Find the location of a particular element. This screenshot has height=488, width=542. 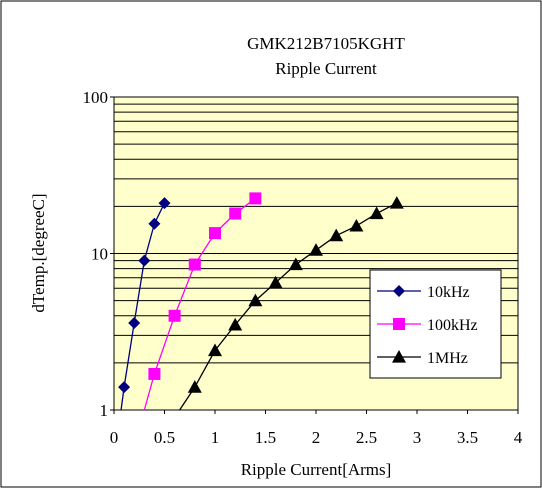

x-tick-label: 1 is located at coordinates (215, 437).